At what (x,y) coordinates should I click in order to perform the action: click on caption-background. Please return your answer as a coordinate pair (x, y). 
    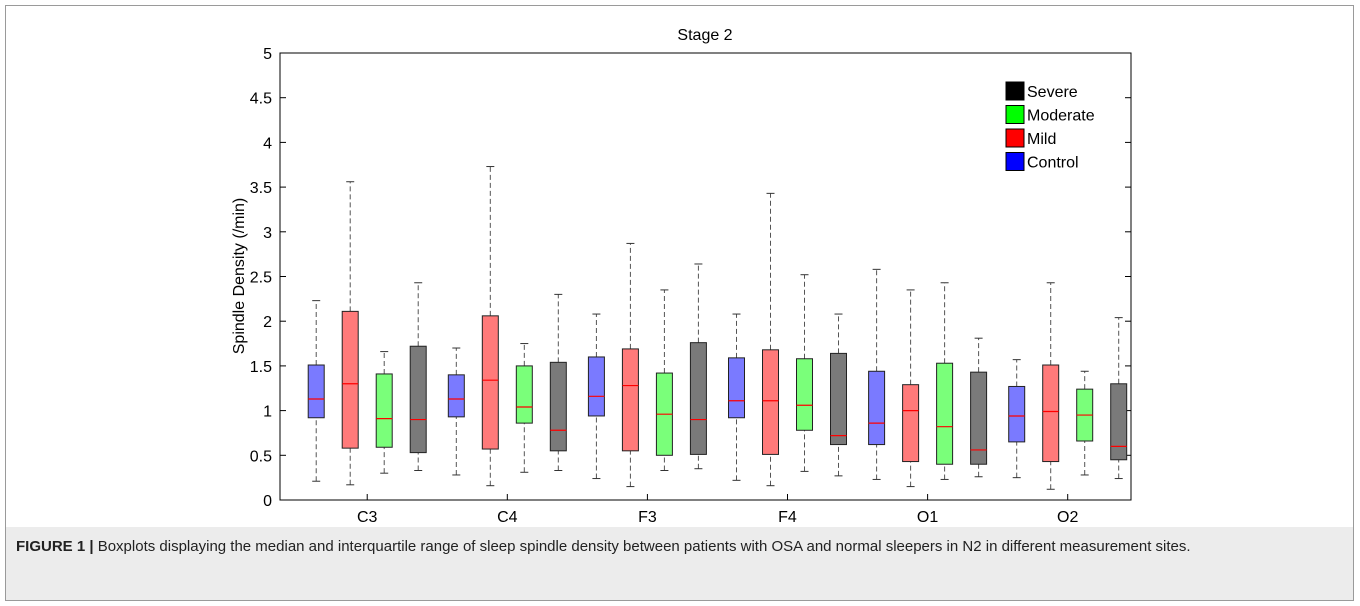
    Looking at the image, I should click on (679, 563).